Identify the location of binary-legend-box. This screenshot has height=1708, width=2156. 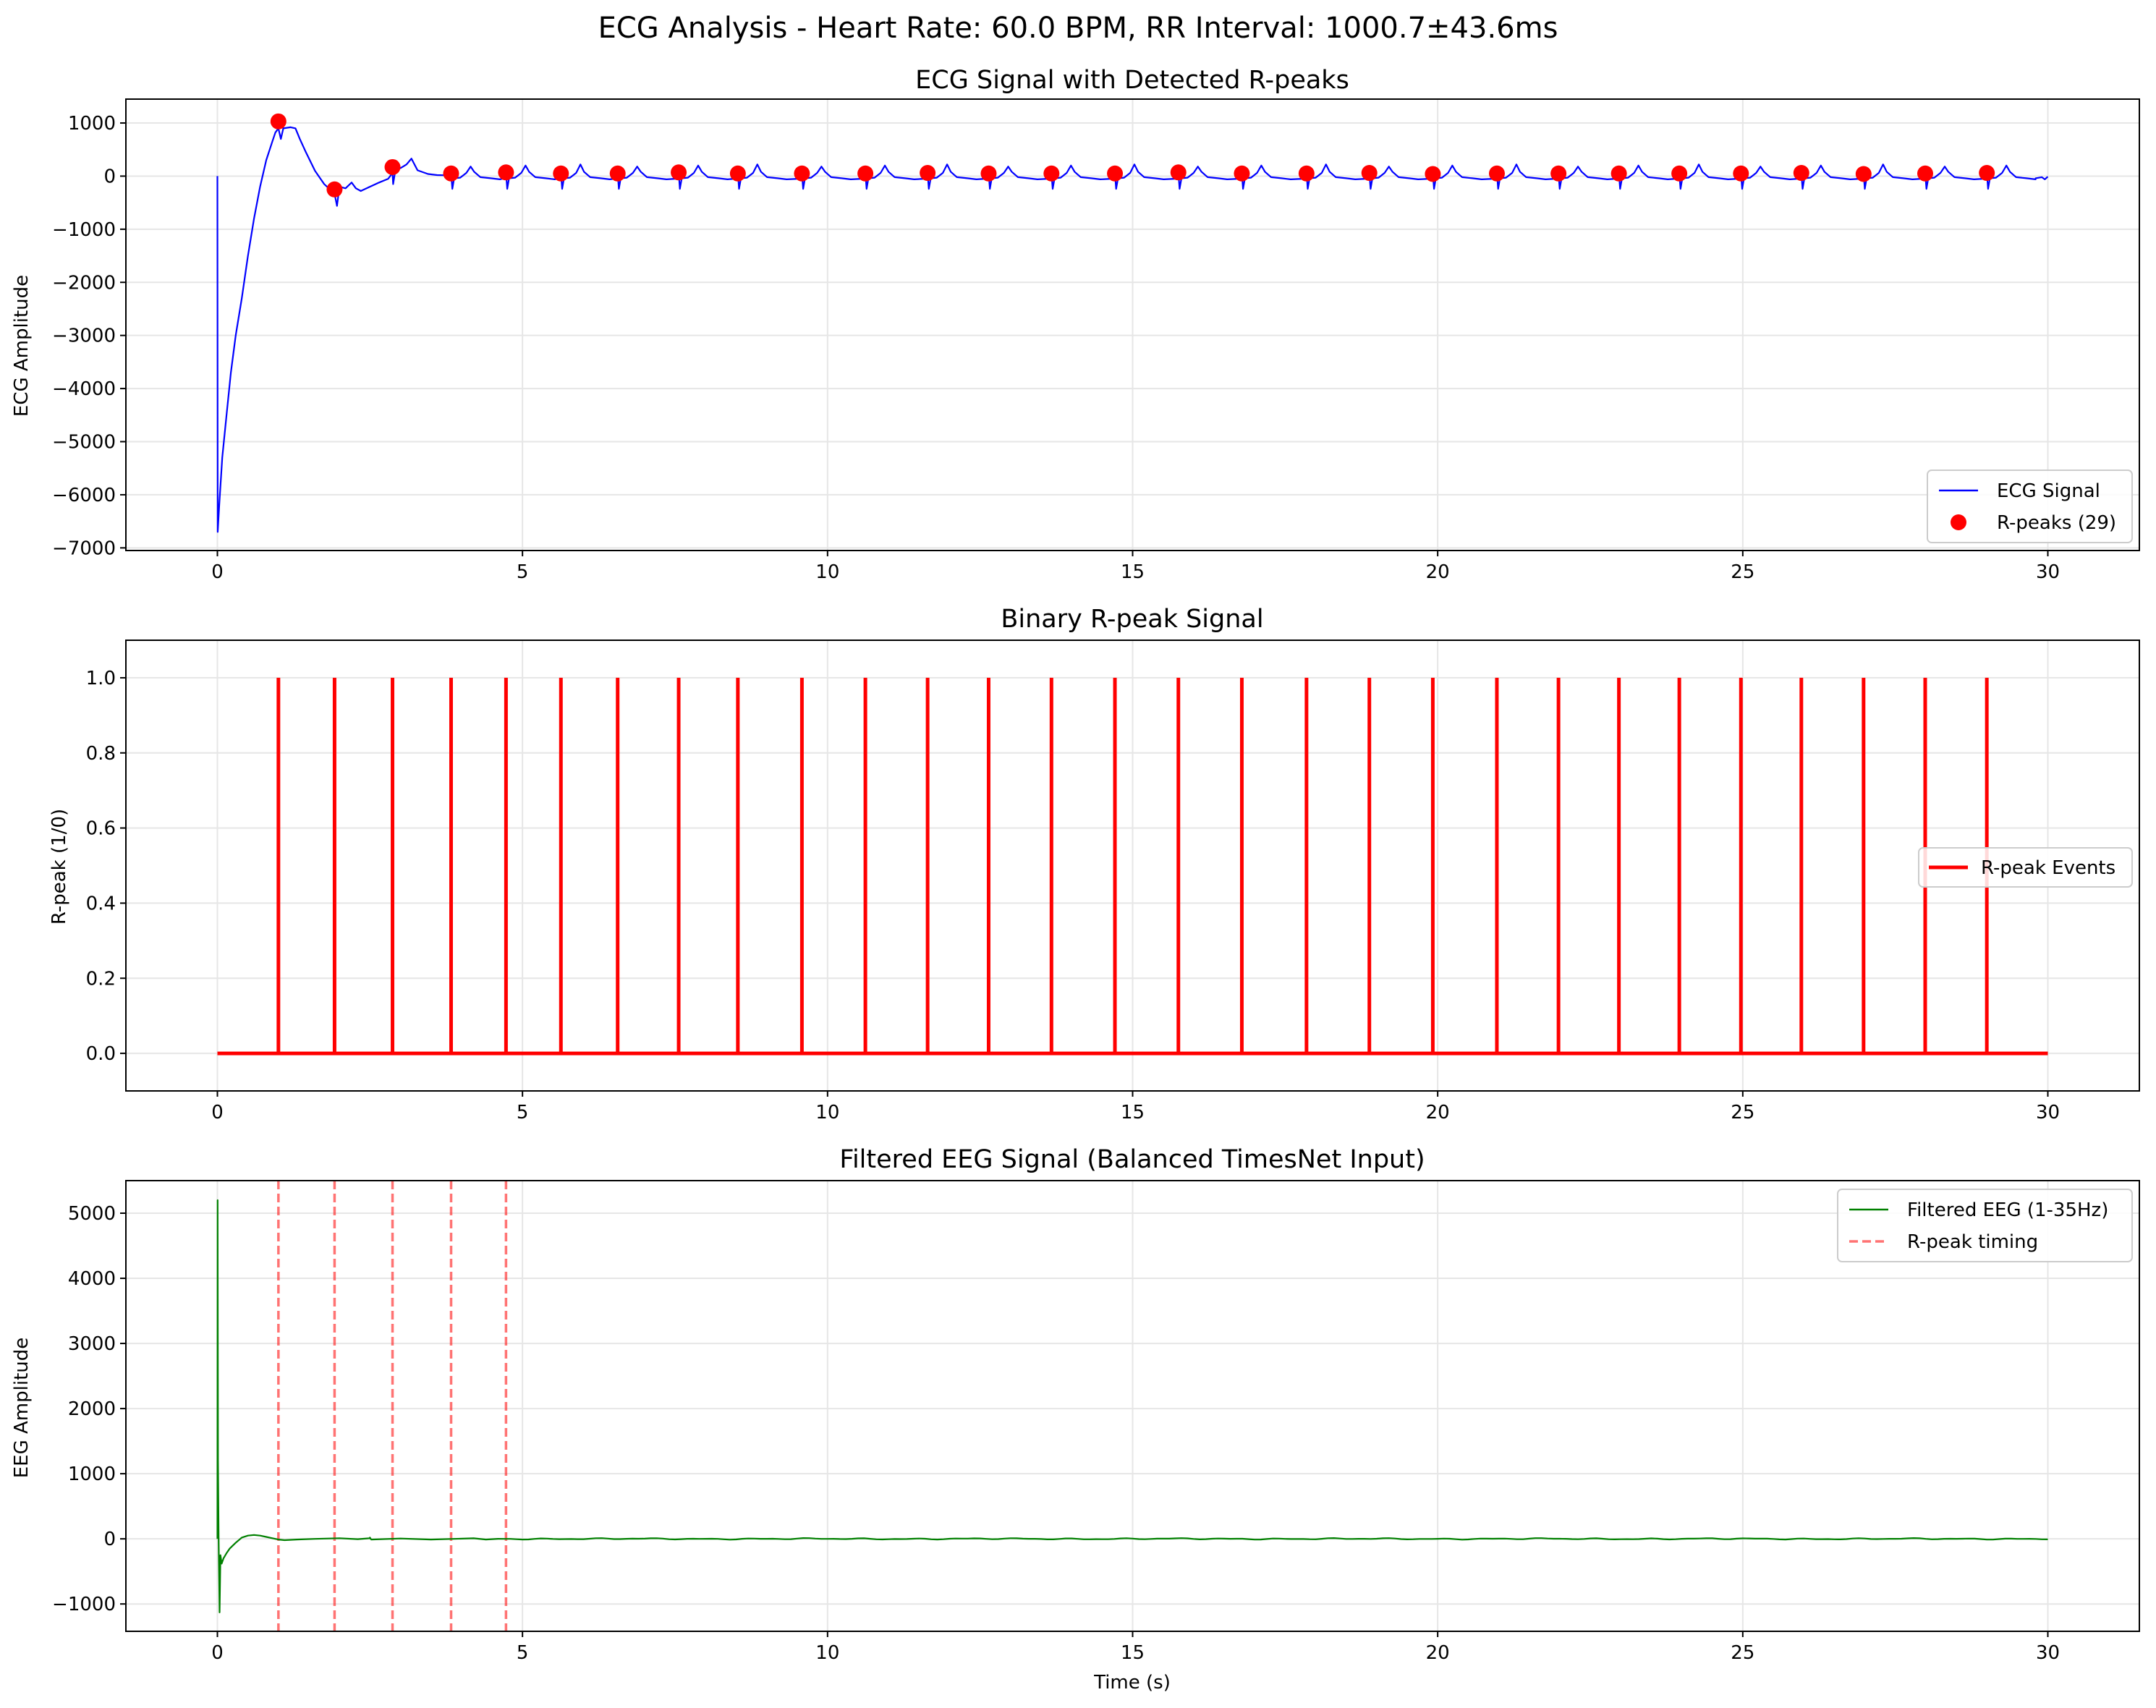
(2025, 868).